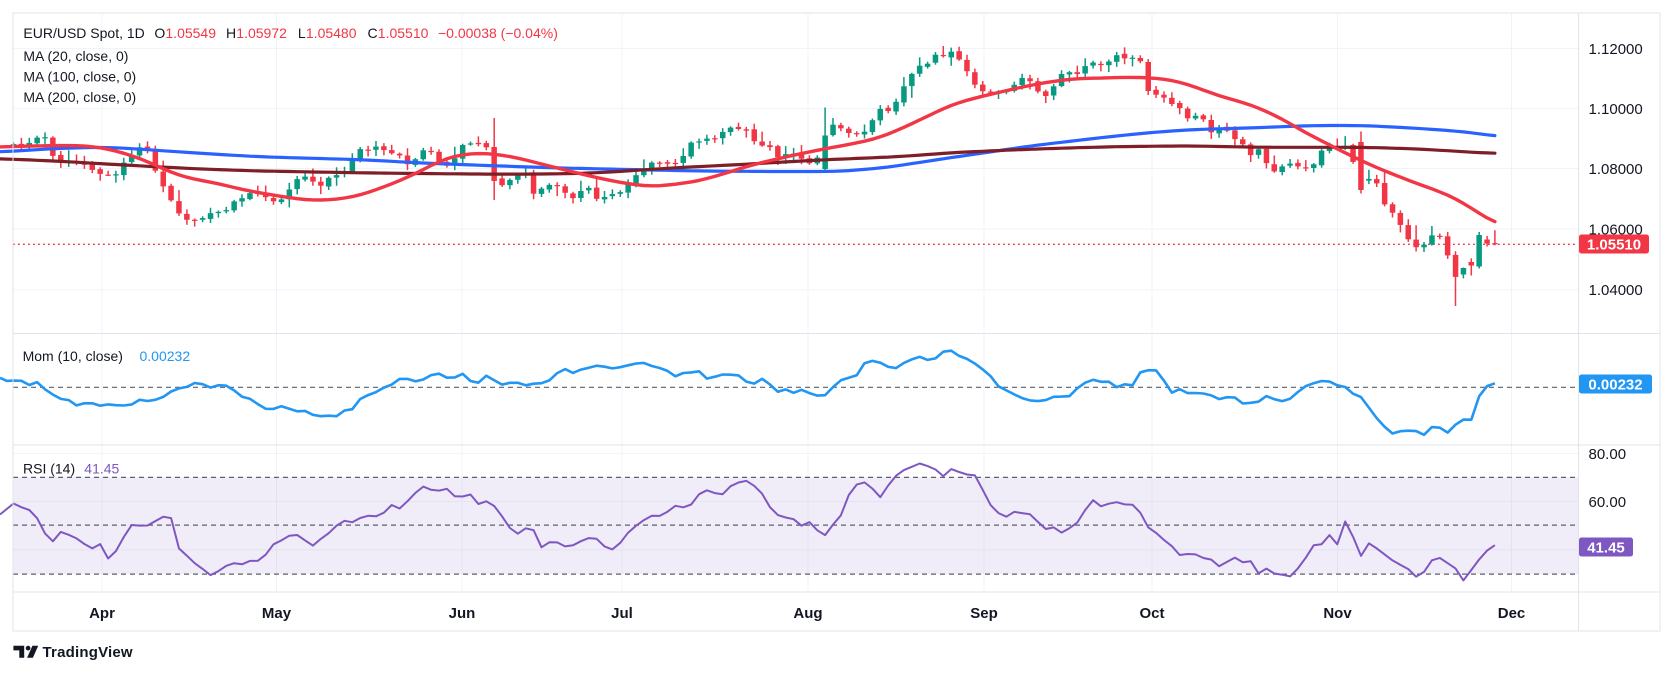 This screenshot has width=1674, height=674. What do you see at coordinates (302, 33) in the screenshot?
I see `svg-text: L` at bounding box center [302, 33].